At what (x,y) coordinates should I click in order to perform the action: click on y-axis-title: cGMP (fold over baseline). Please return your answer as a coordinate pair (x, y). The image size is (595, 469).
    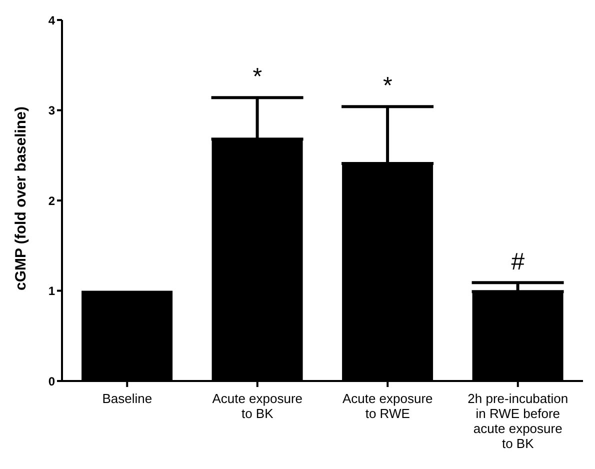
    Looking at the image, I should click on (21, 198).